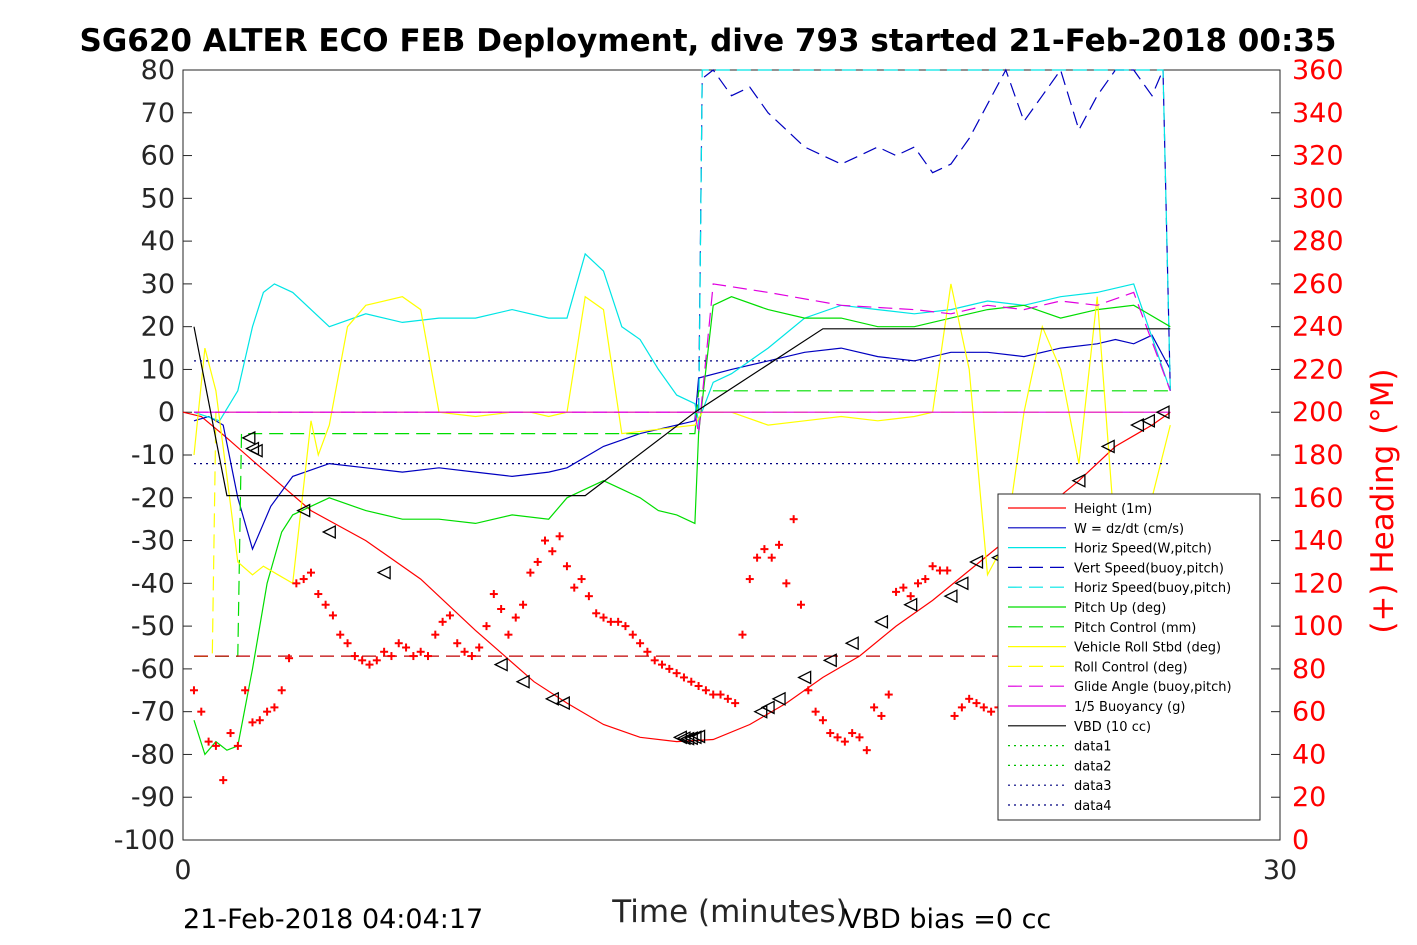 The height and width of the screenshot is (945, 1417). What do you see at coordinates (1129, 529) in the screenshot?
I see `legend-label: W = dz/dt (cm/s)` at bounding box center [1129, 529].